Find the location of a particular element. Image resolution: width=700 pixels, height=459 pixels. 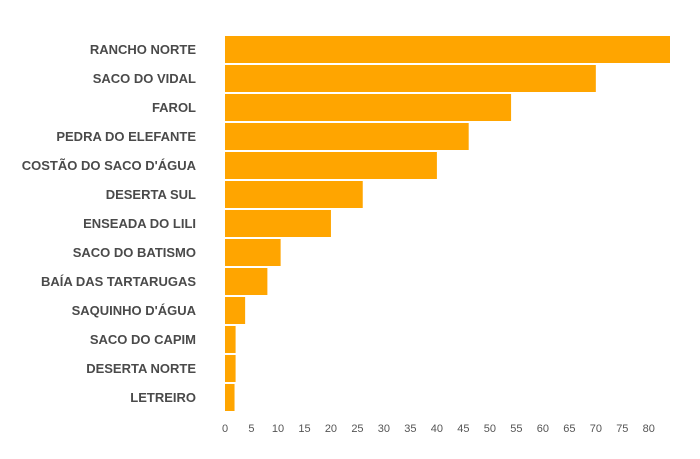

x-tick-label-3: 15 is located at coordinates (304, 429).